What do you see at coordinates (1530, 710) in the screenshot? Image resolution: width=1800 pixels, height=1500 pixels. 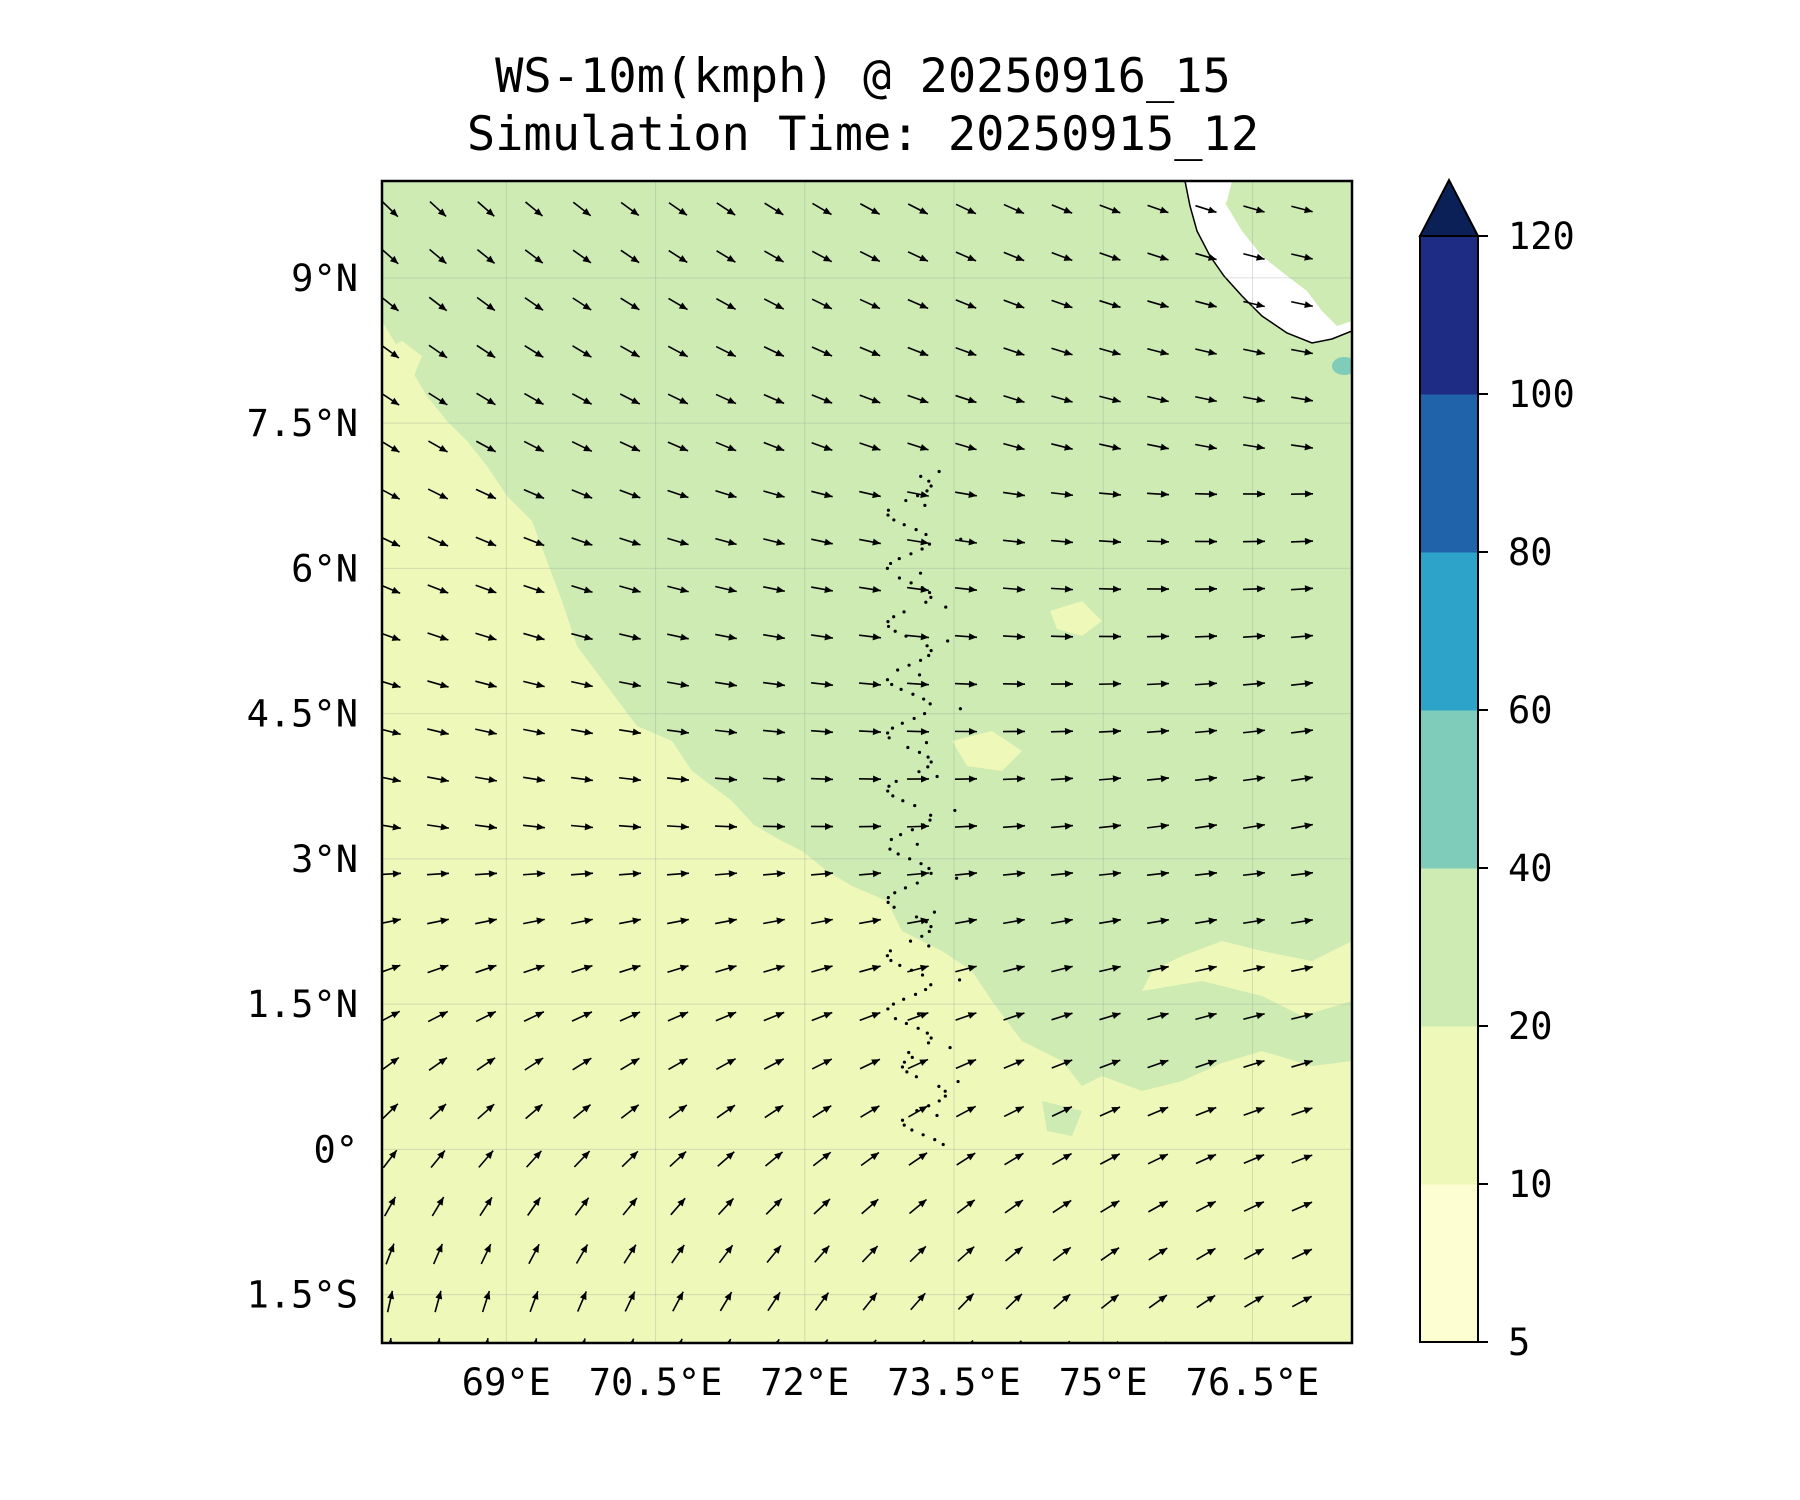 I see `colorbar-tick-label: 60` at bounding box center [1530, 710].